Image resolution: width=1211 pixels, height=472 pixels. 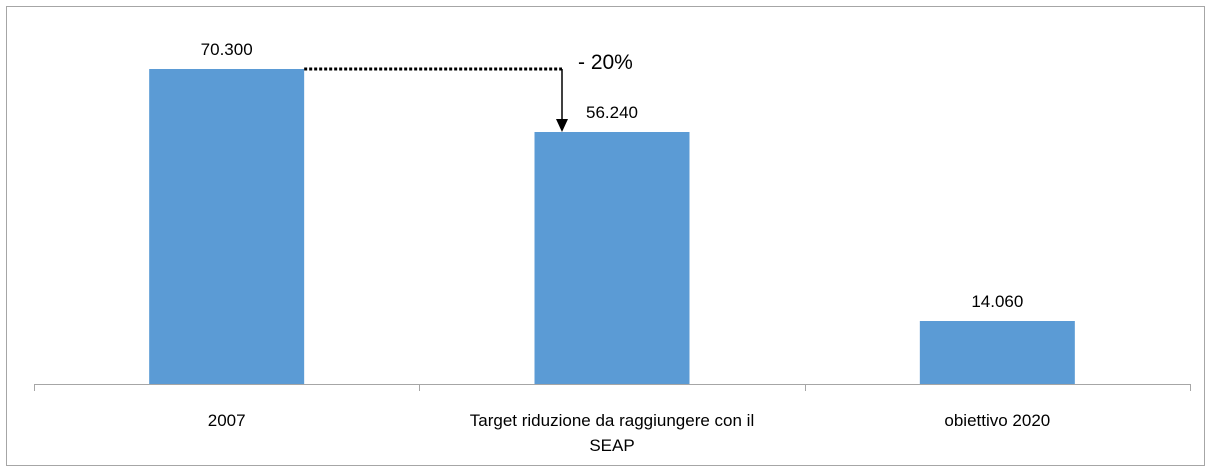 I want to click on arrow-head, so click(x=562, y=125).